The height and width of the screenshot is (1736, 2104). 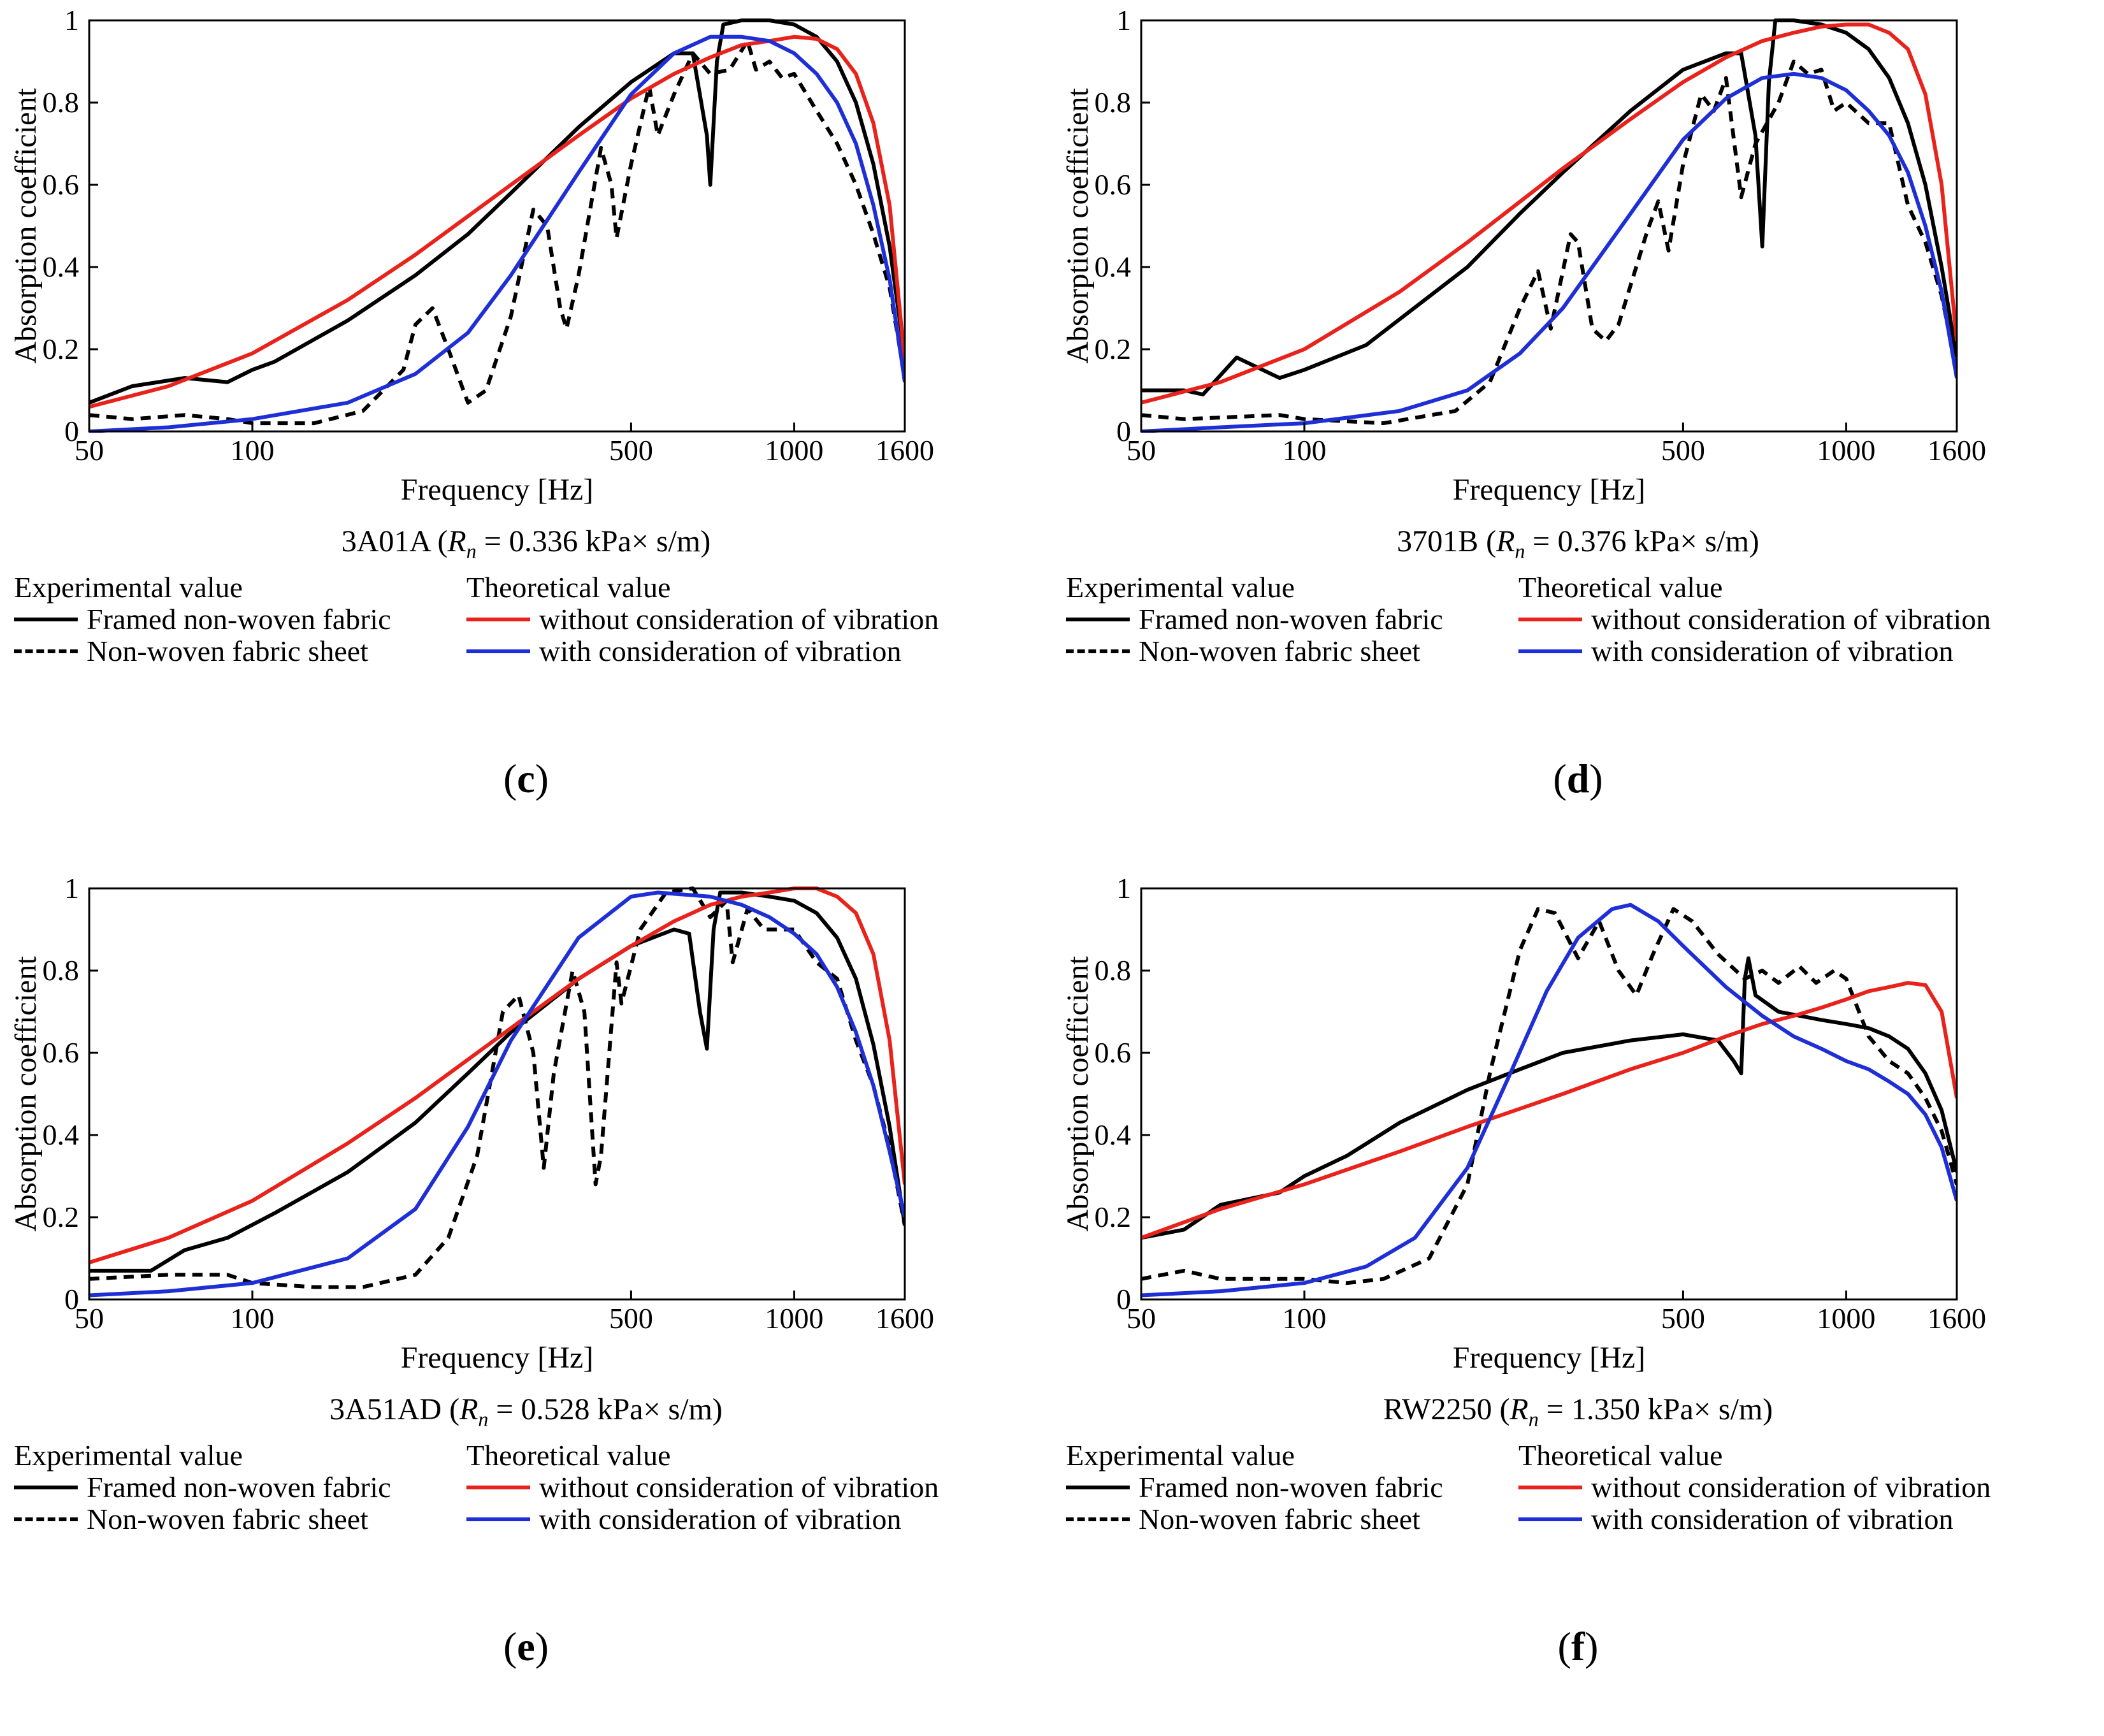 What do you see at coordinates (1578, 1646) in the screenshot?
I see `panel-letter-f: (f)` at bounding box center [1578, 1646].